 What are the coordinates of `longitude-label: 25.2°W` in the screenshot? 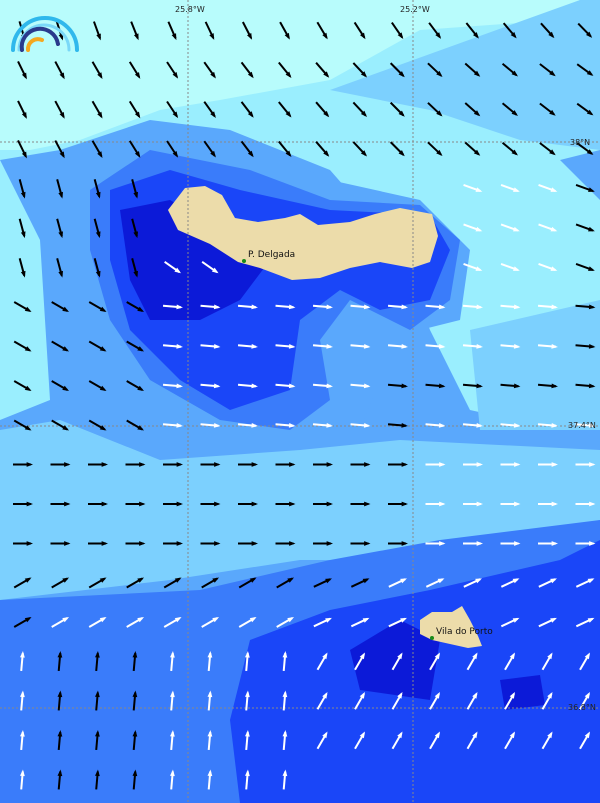 It's located at (415, 9).